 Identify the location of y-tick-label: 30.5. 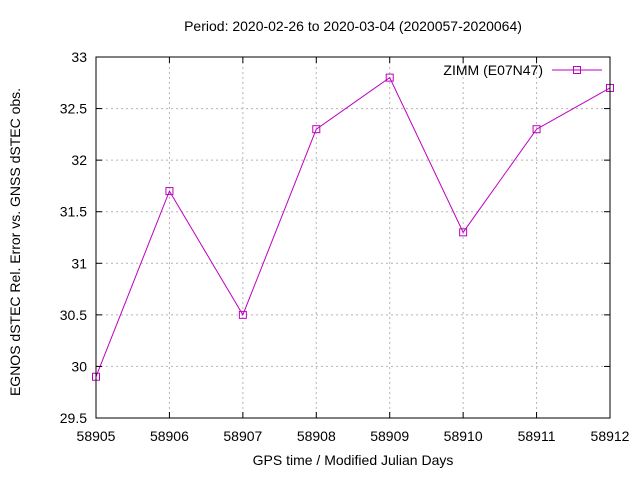
(73, 315).